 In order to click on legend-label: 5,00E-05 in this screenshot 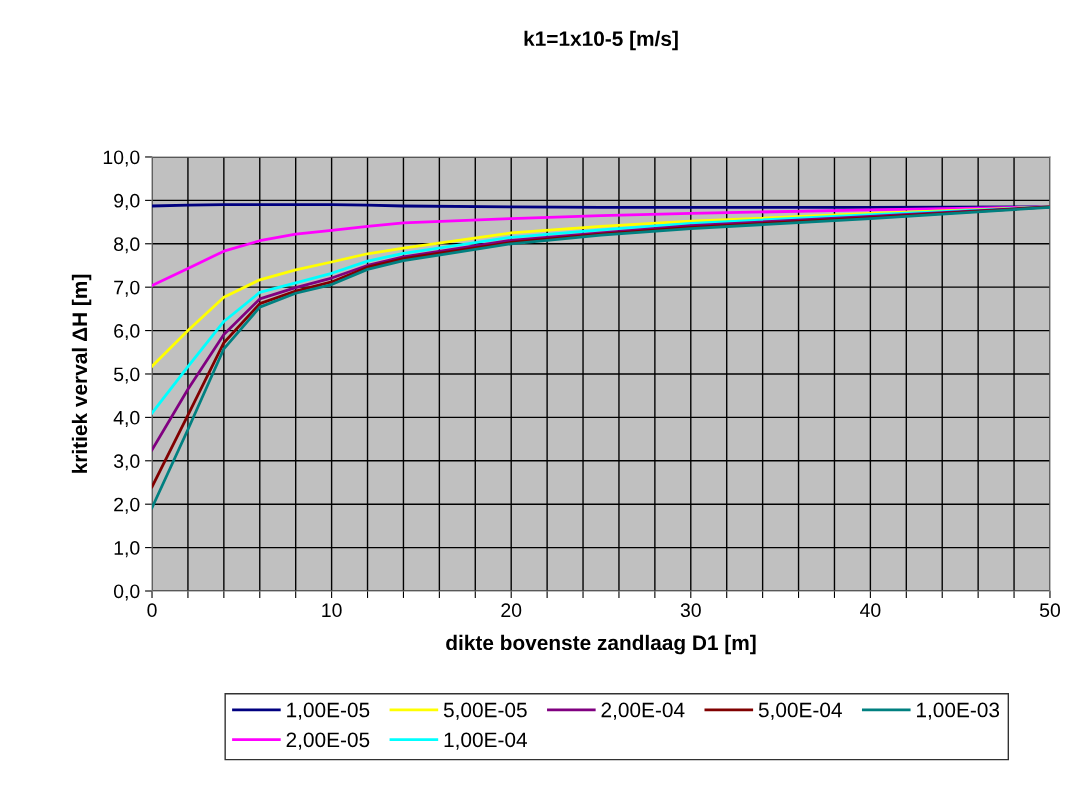, I will do `click(485, 711)`.